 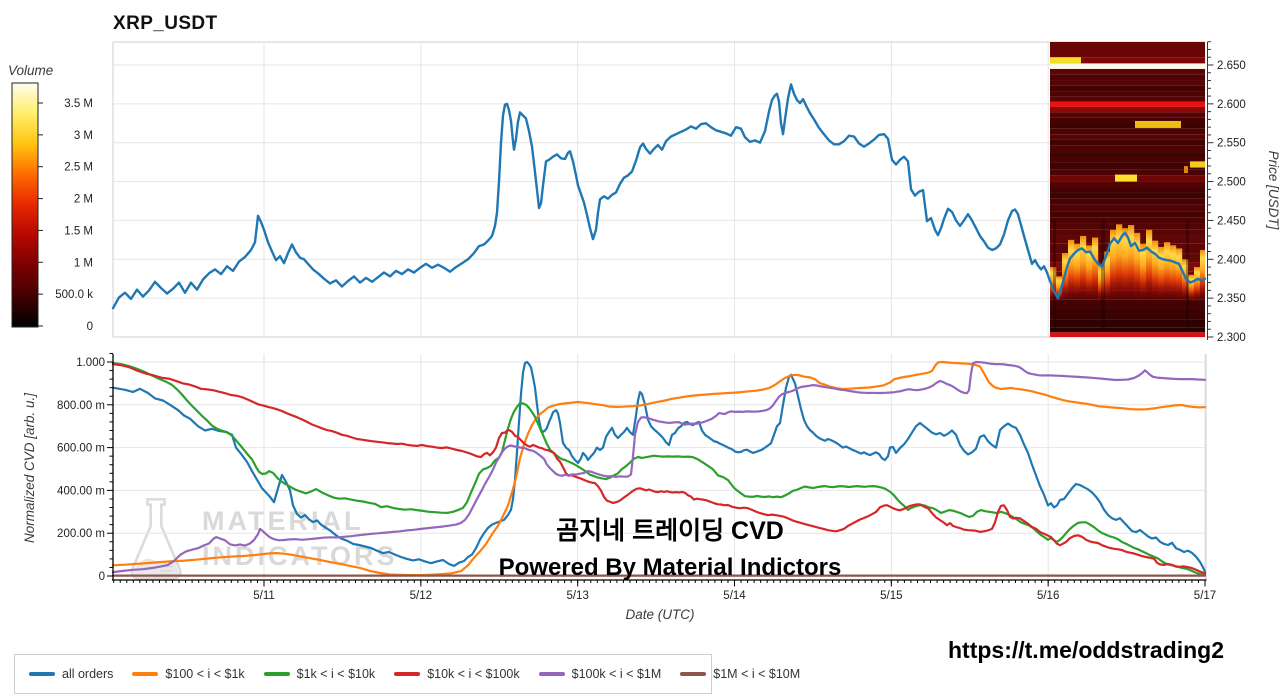 I want to click on svg-text: 200.00 m, so click(x=81, y=534).